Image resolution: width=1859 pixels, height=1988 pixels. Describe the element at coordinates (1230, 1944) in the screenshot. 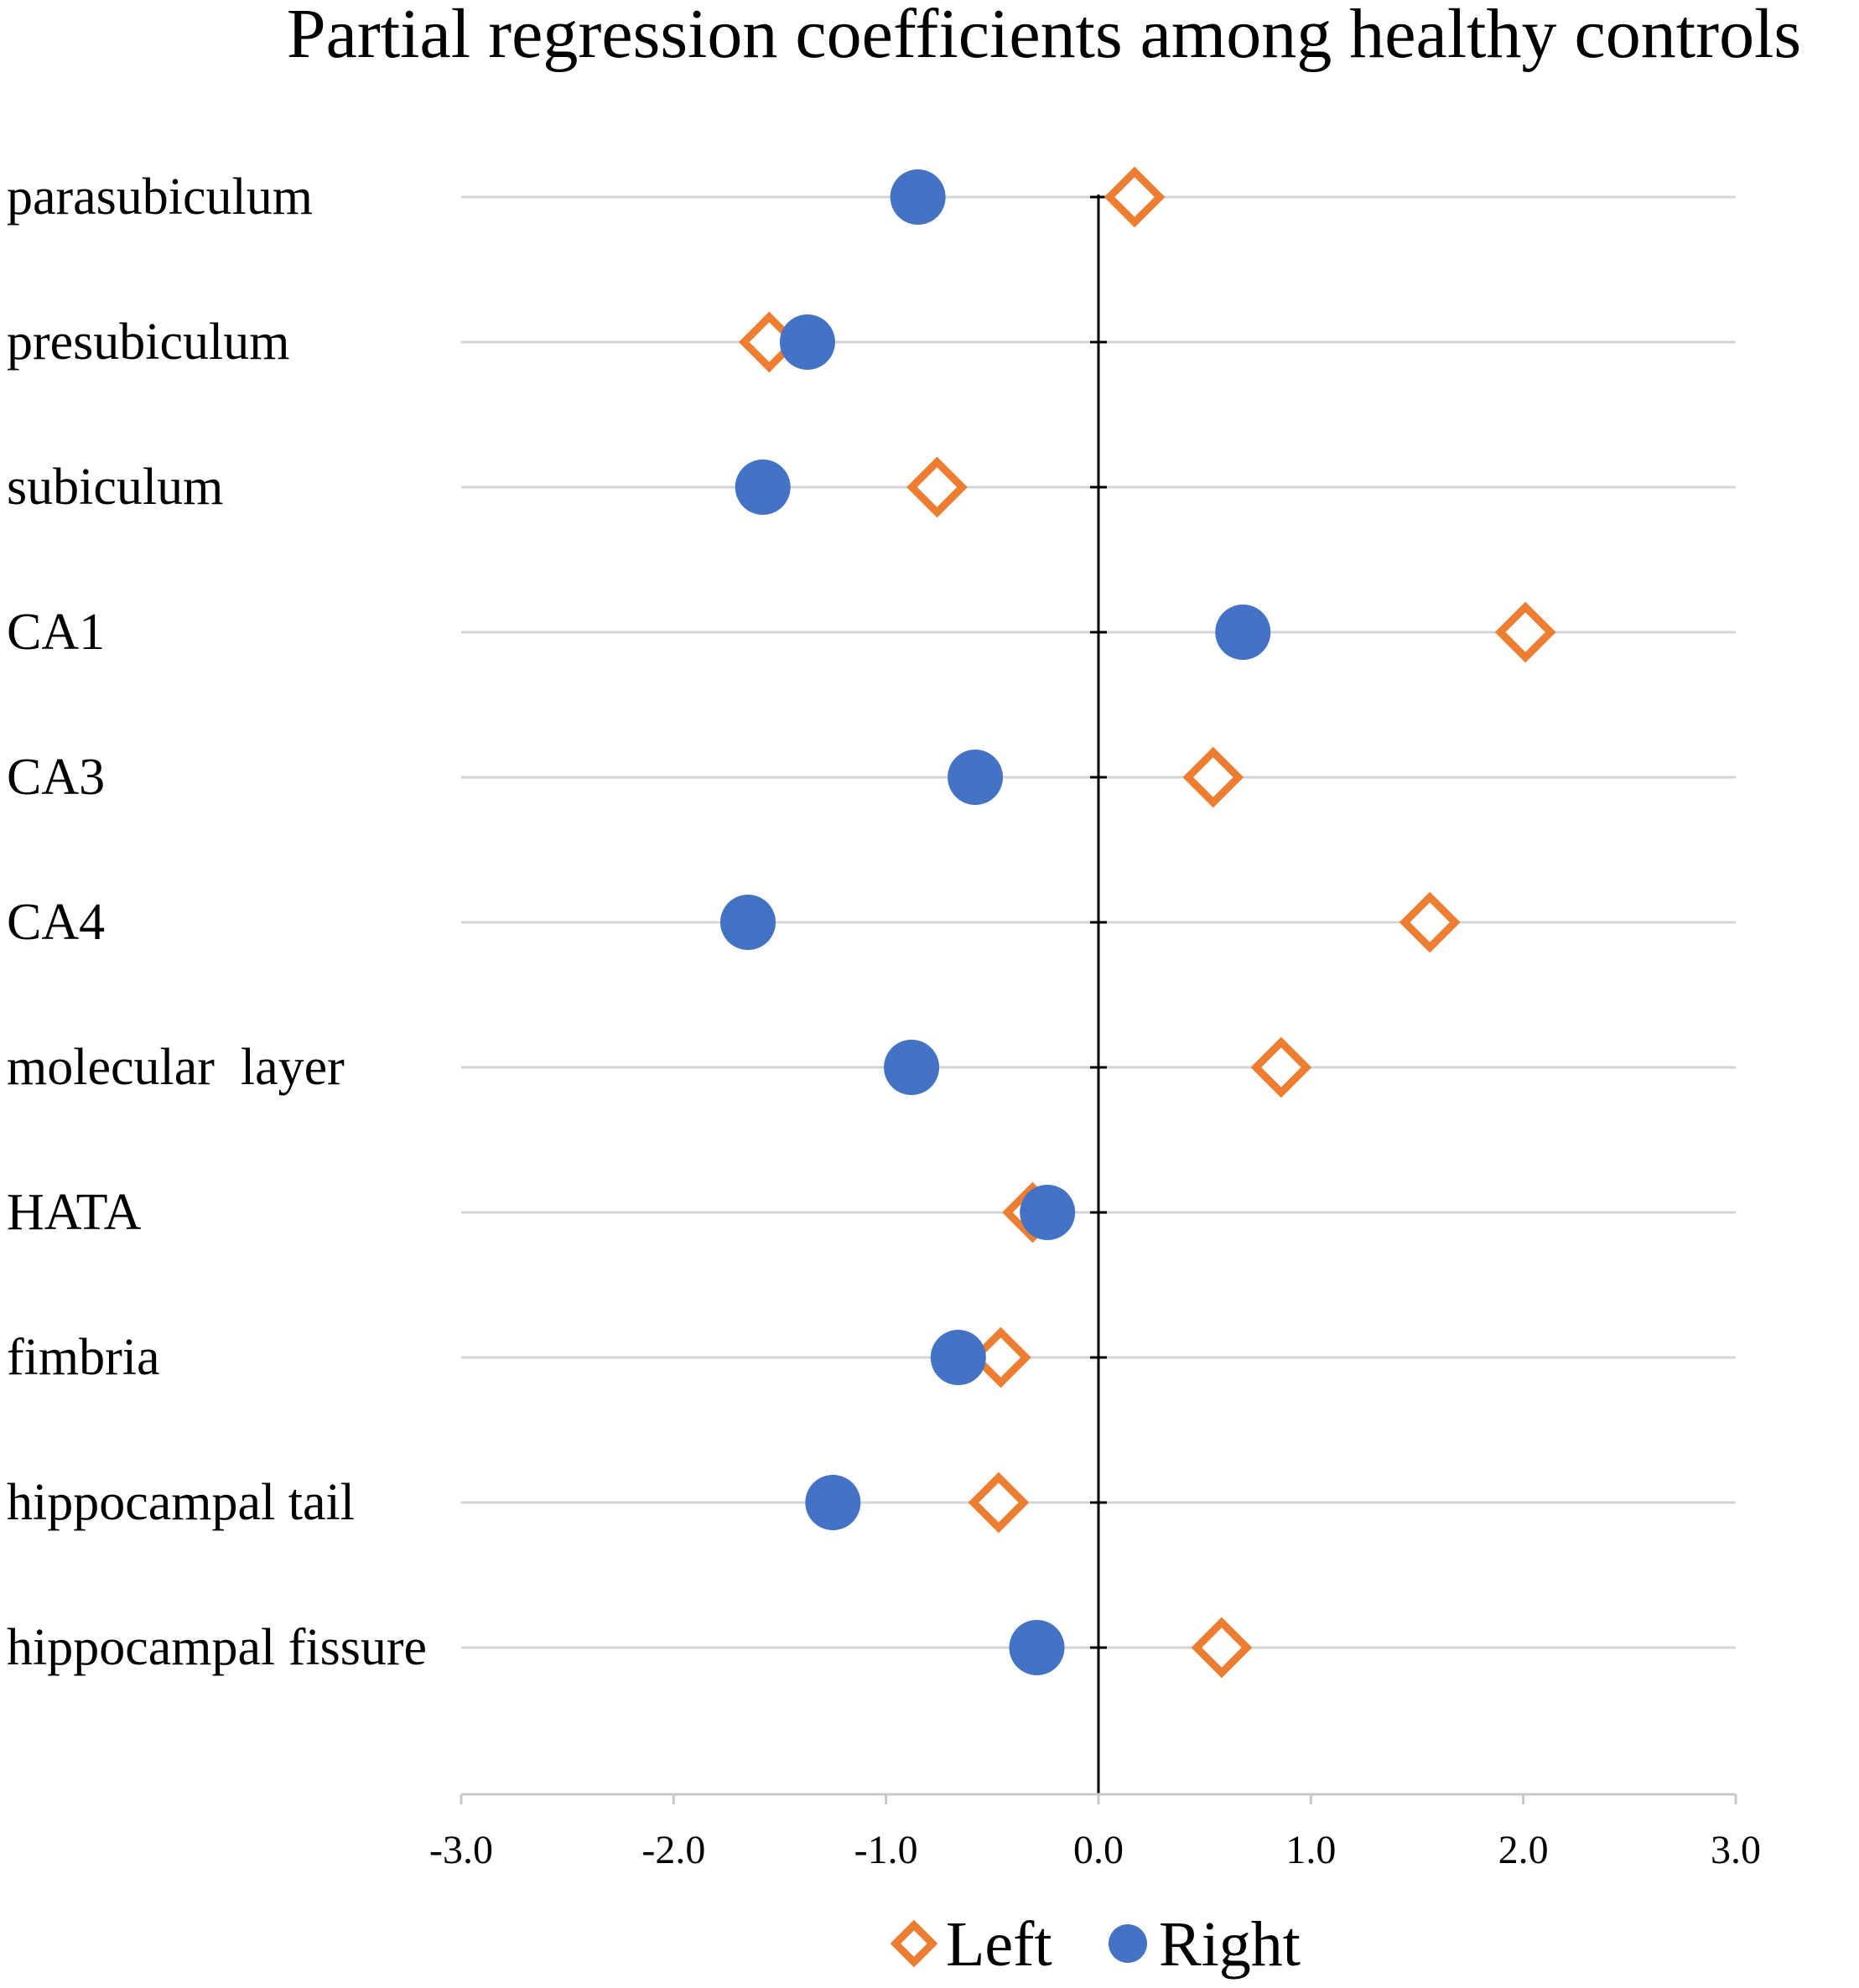

I see `legend-right-label: Right` at that location.